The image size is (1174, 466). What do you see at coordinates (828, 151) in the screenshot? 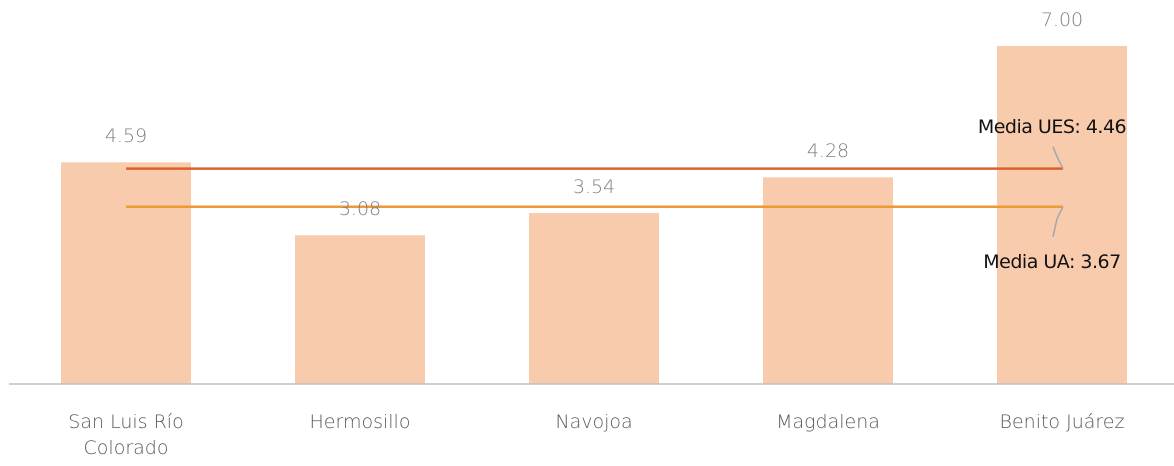
I see `value-label: 4.28` at bounding box center [828, 151].